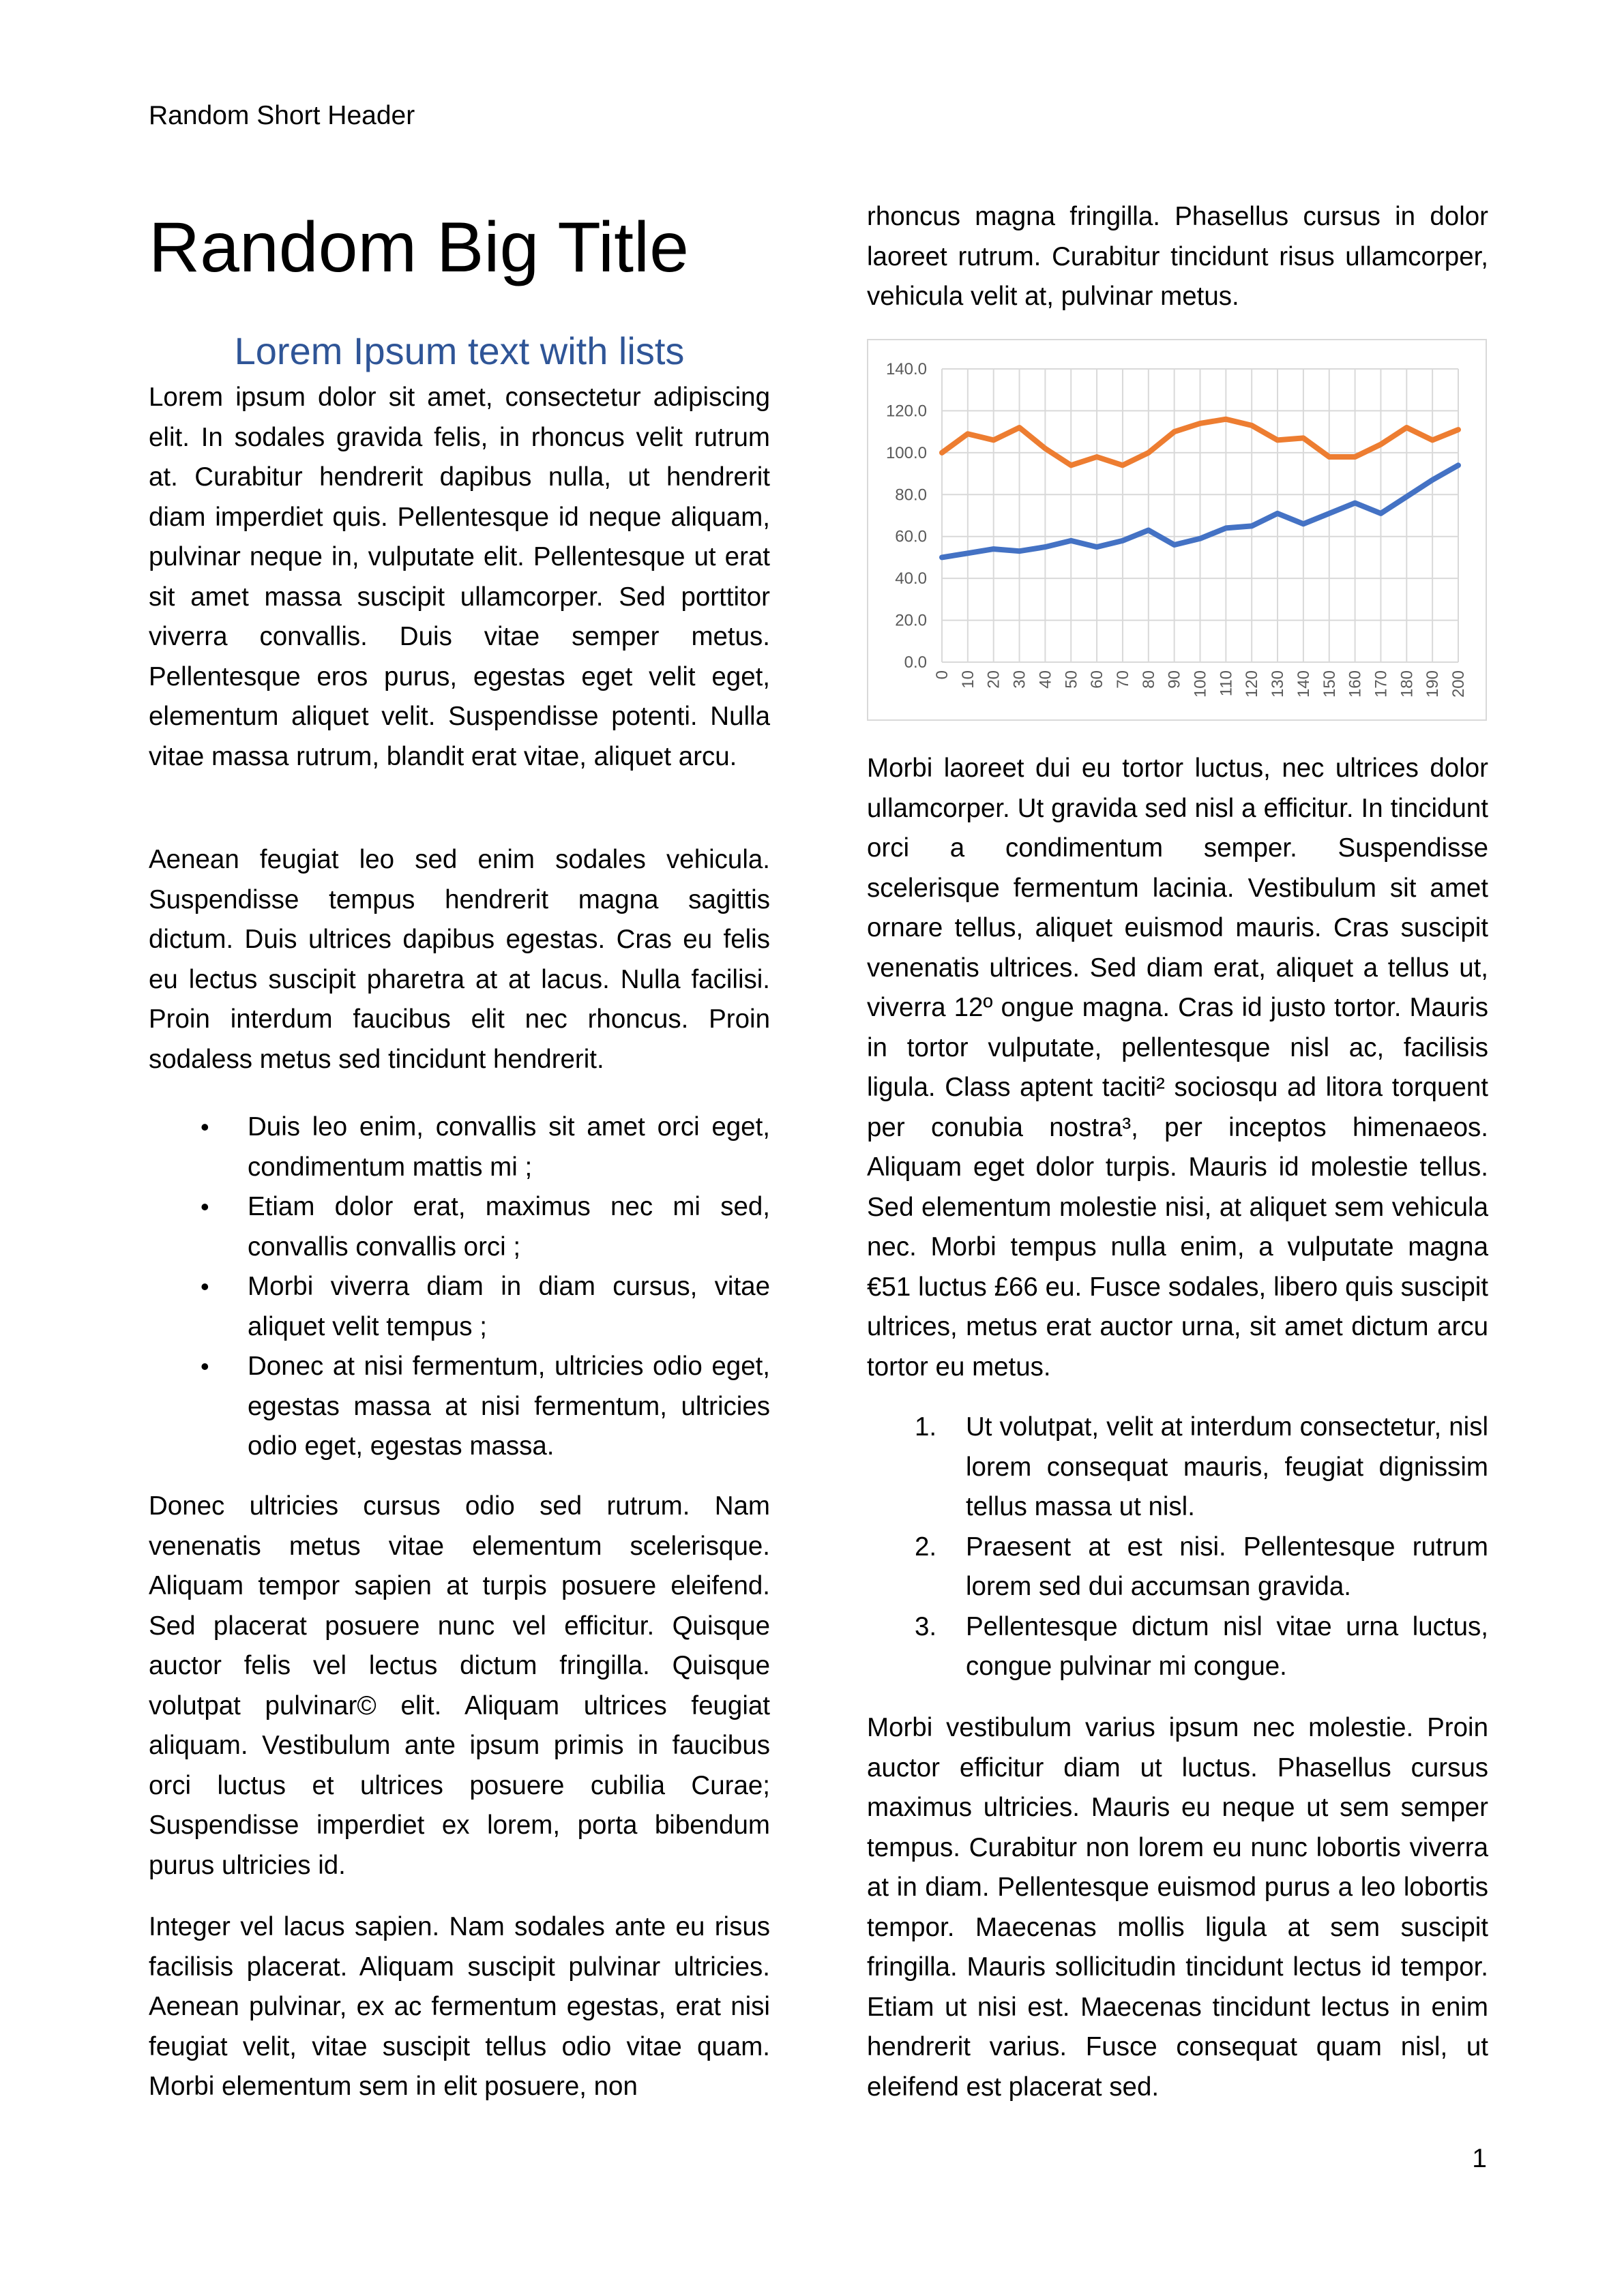 This screenshot has height=2296, width=1624. I want to click on y-tick-label: 0.0, so click(915, 662).